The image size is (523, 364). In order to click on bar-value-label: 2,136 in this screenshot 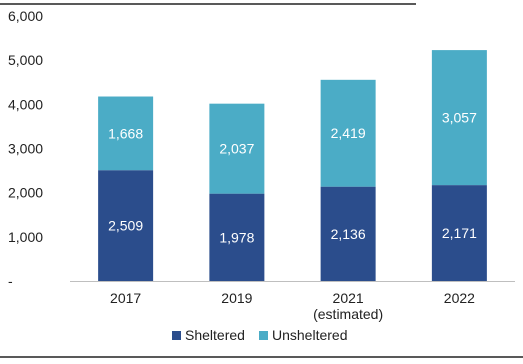, I will do `click(348, 234)`.